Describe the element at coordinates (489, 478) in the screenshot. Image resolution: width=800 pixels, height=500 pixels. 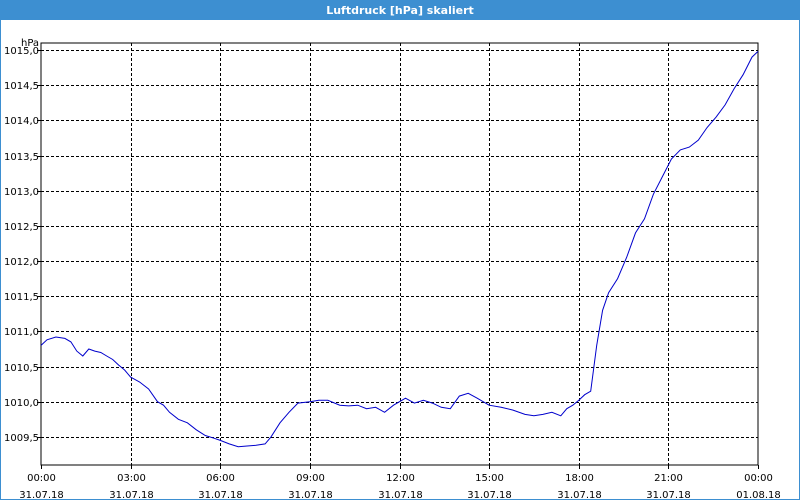
I see `x-tick-time: 15:00` at that location.